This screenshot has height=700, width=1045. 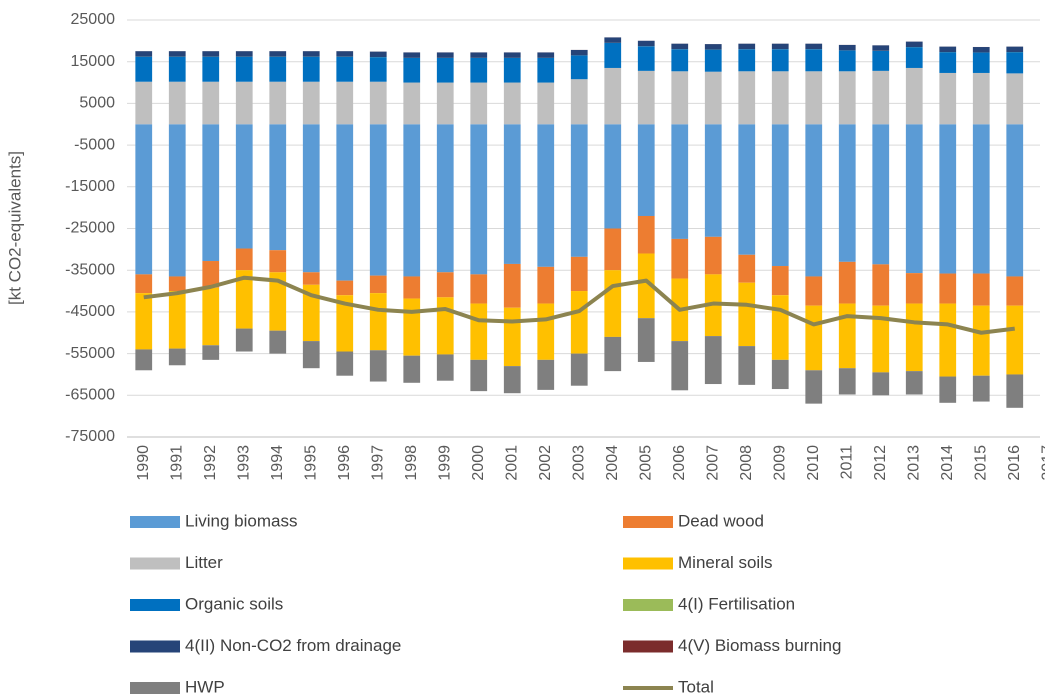 I want to click on y-tick-label: -15000, so click(x=90, y=186).